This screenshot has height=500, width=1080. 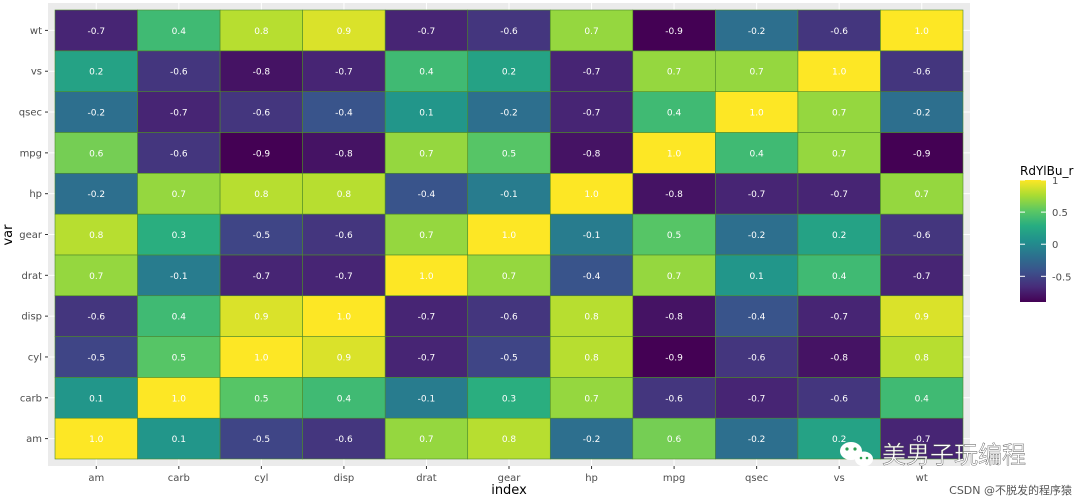 I want to click on y-tick-label: gear, so click(x=31, y=235).